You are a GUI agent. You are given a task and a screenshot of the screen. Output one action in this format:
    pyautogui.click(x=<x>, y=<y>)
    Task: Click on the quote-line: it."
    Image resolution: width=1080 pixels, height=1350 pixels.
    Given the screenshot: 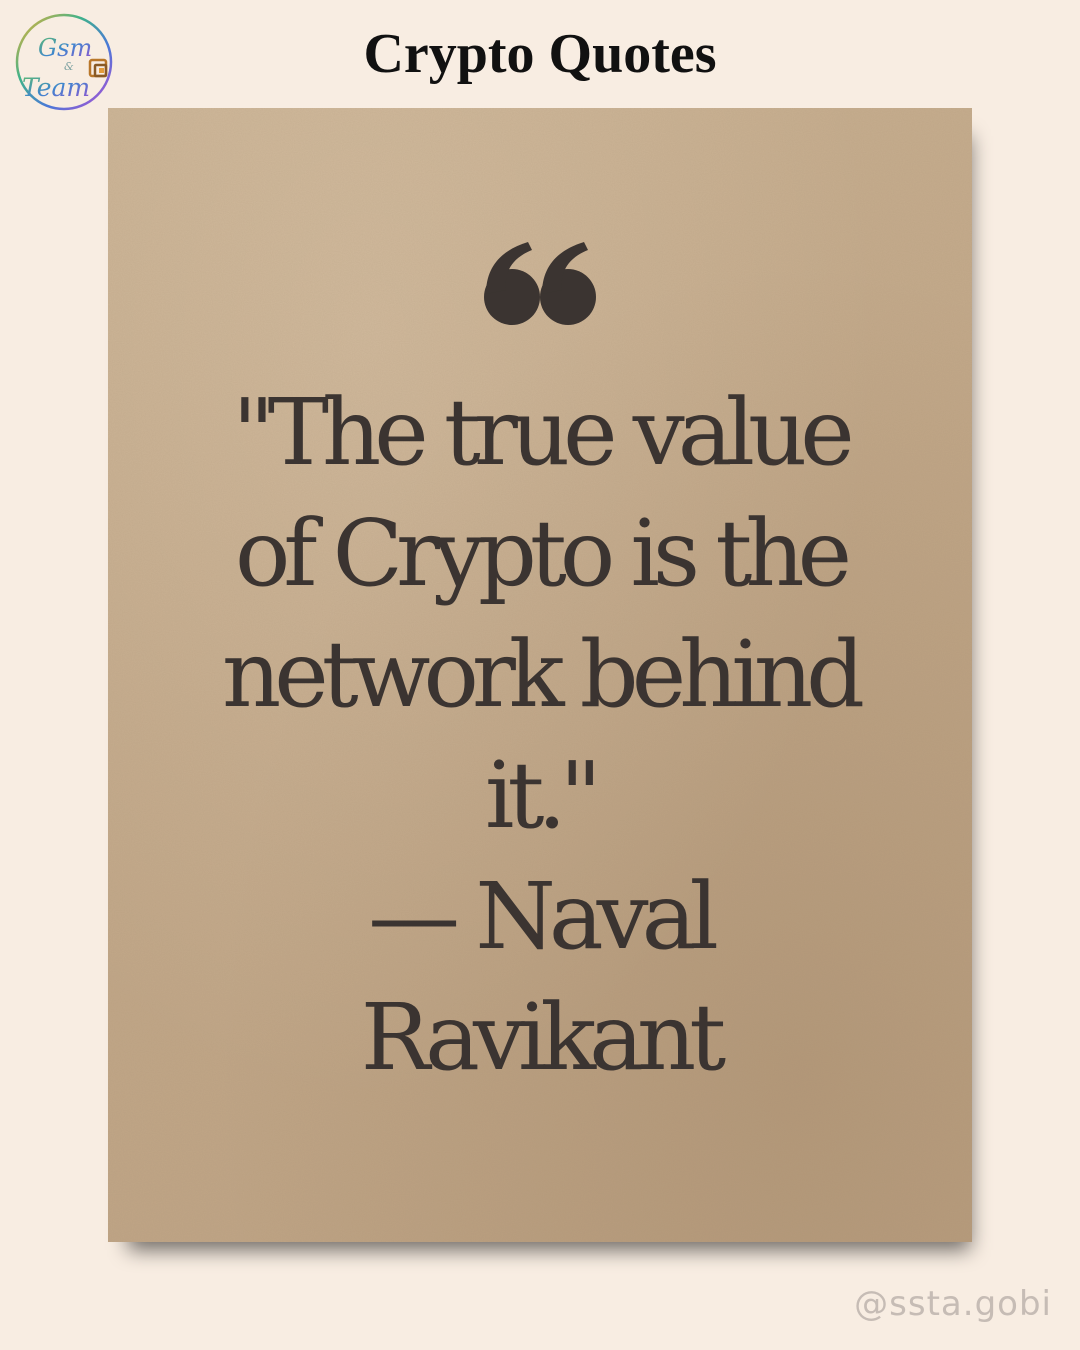 What is the action you would take?
    pyautogui.click(x=543, y=795)
    